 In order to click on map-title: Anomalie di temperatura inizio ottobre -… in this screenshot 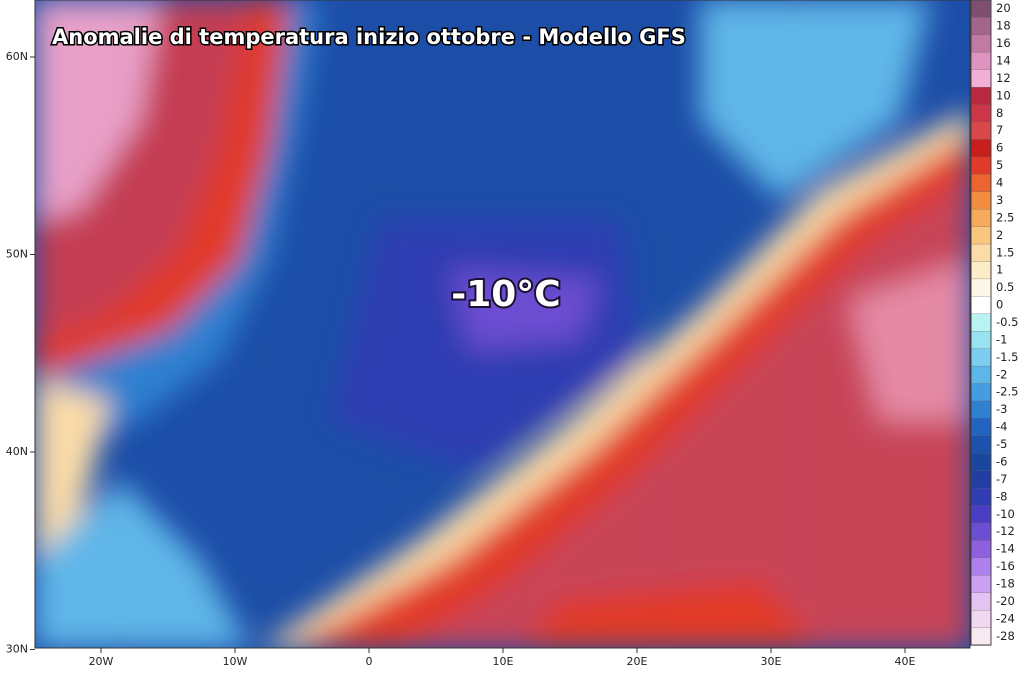, I will do `click(369, 37)`.